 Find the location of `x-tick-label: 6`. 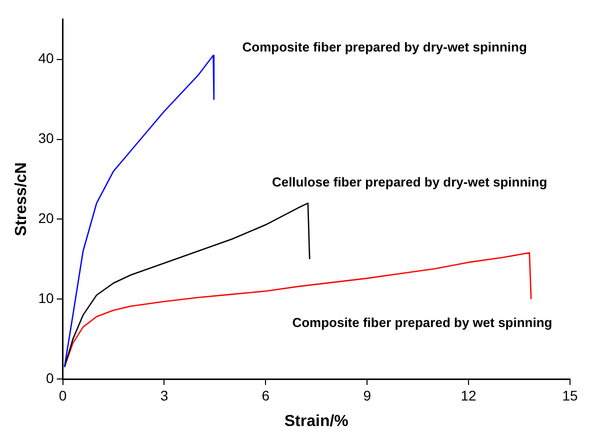

x-tick-label: 6 is located at coordinates (266, 395).